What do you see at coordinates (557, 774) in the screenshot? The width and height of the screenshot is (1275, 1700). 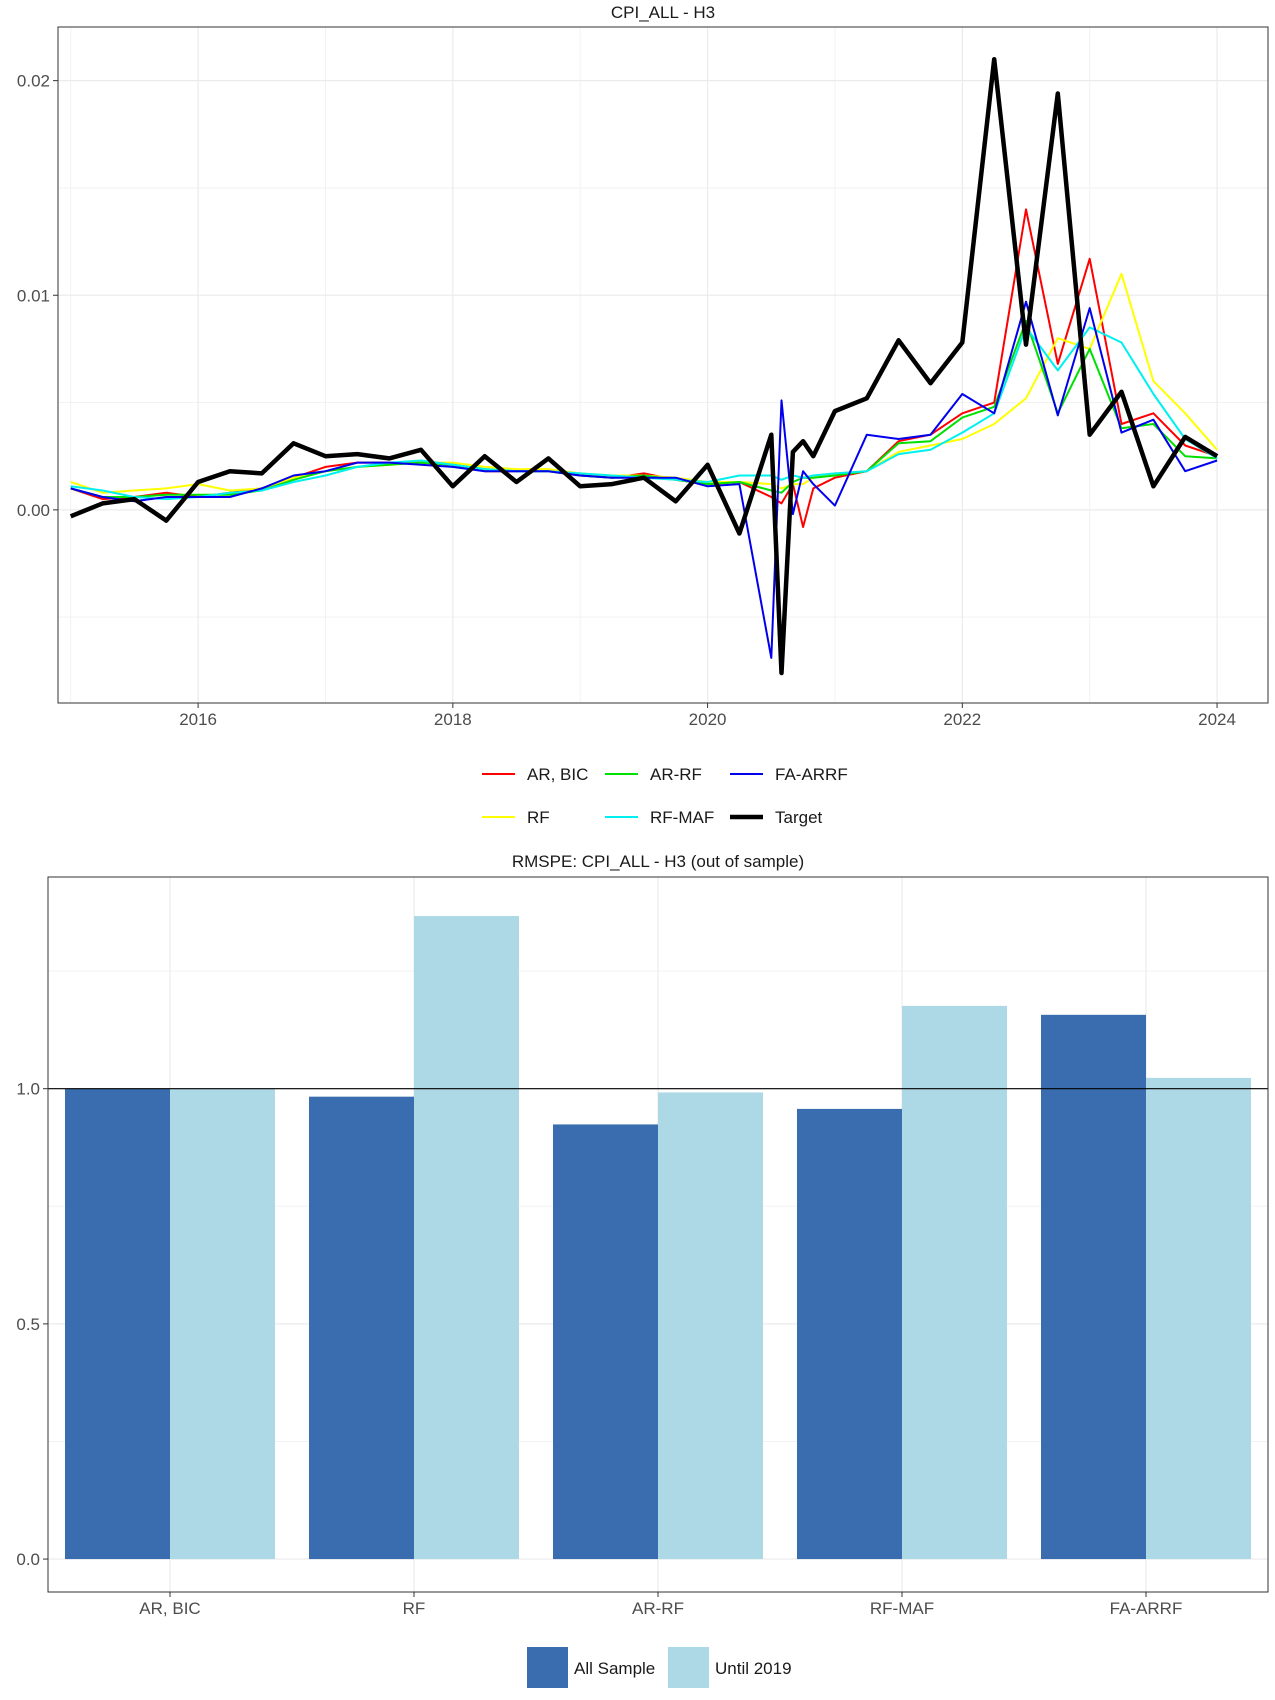 I see `legend-label: AR, BIC` at bounding box center [557, 774].